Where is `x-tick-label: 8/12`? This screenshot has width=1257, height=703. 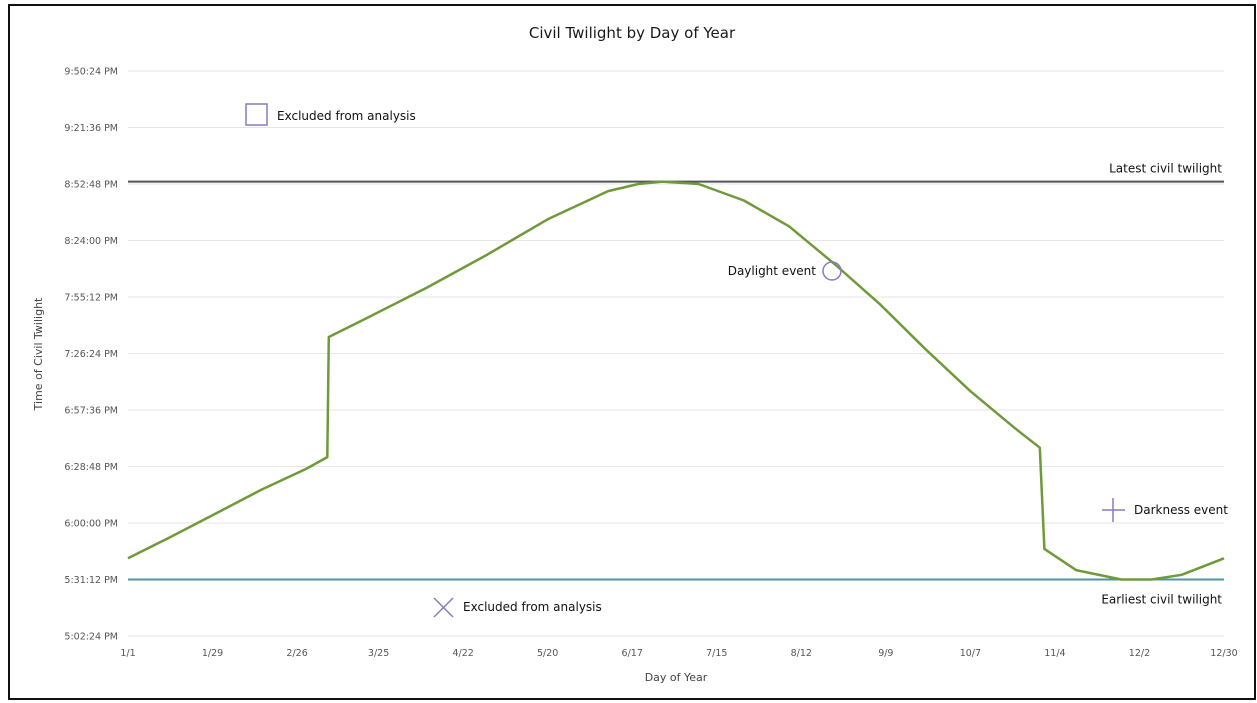 x-tick-label: 8/12 is located at coordinates (801, 653).